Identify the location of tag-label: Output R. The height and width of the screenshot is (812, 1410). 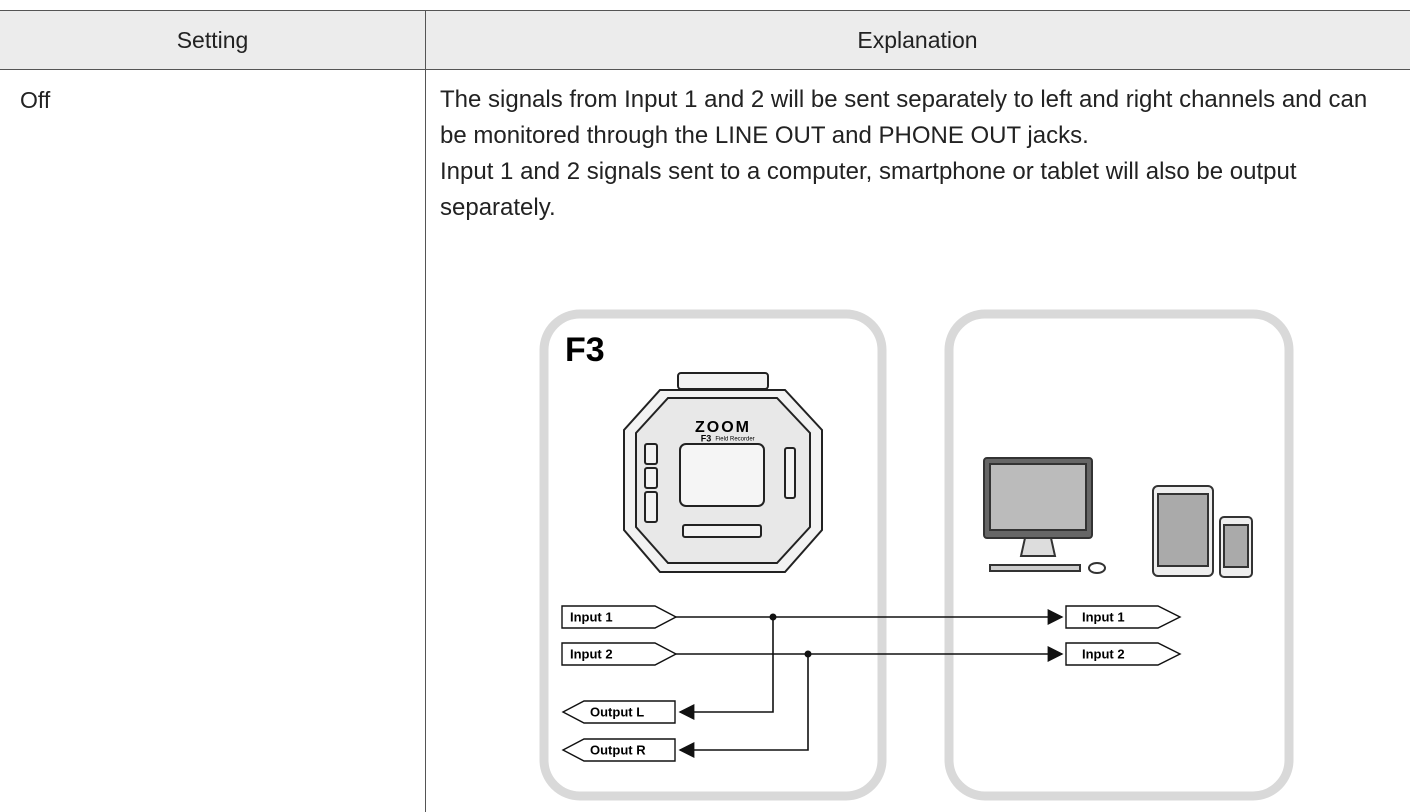
(618, 749).